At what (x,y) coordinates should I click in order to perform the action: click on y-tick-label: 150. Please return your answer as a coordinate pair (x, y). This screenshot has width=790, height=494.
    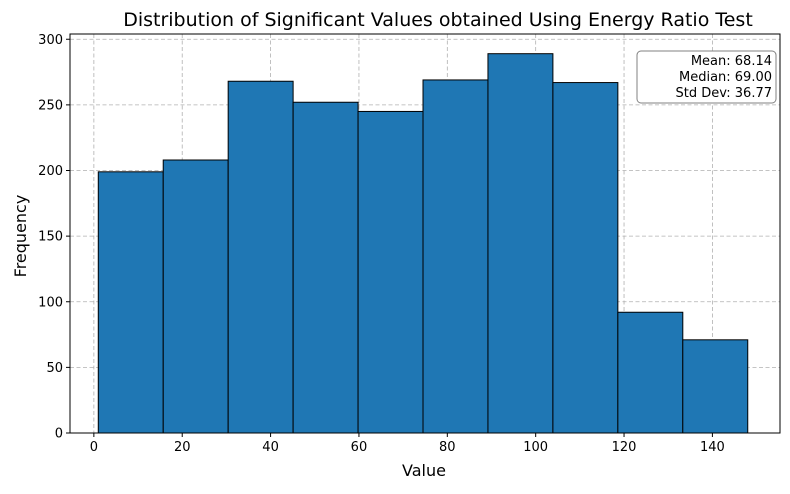
    Looking at the image, I should click on (50, 237).